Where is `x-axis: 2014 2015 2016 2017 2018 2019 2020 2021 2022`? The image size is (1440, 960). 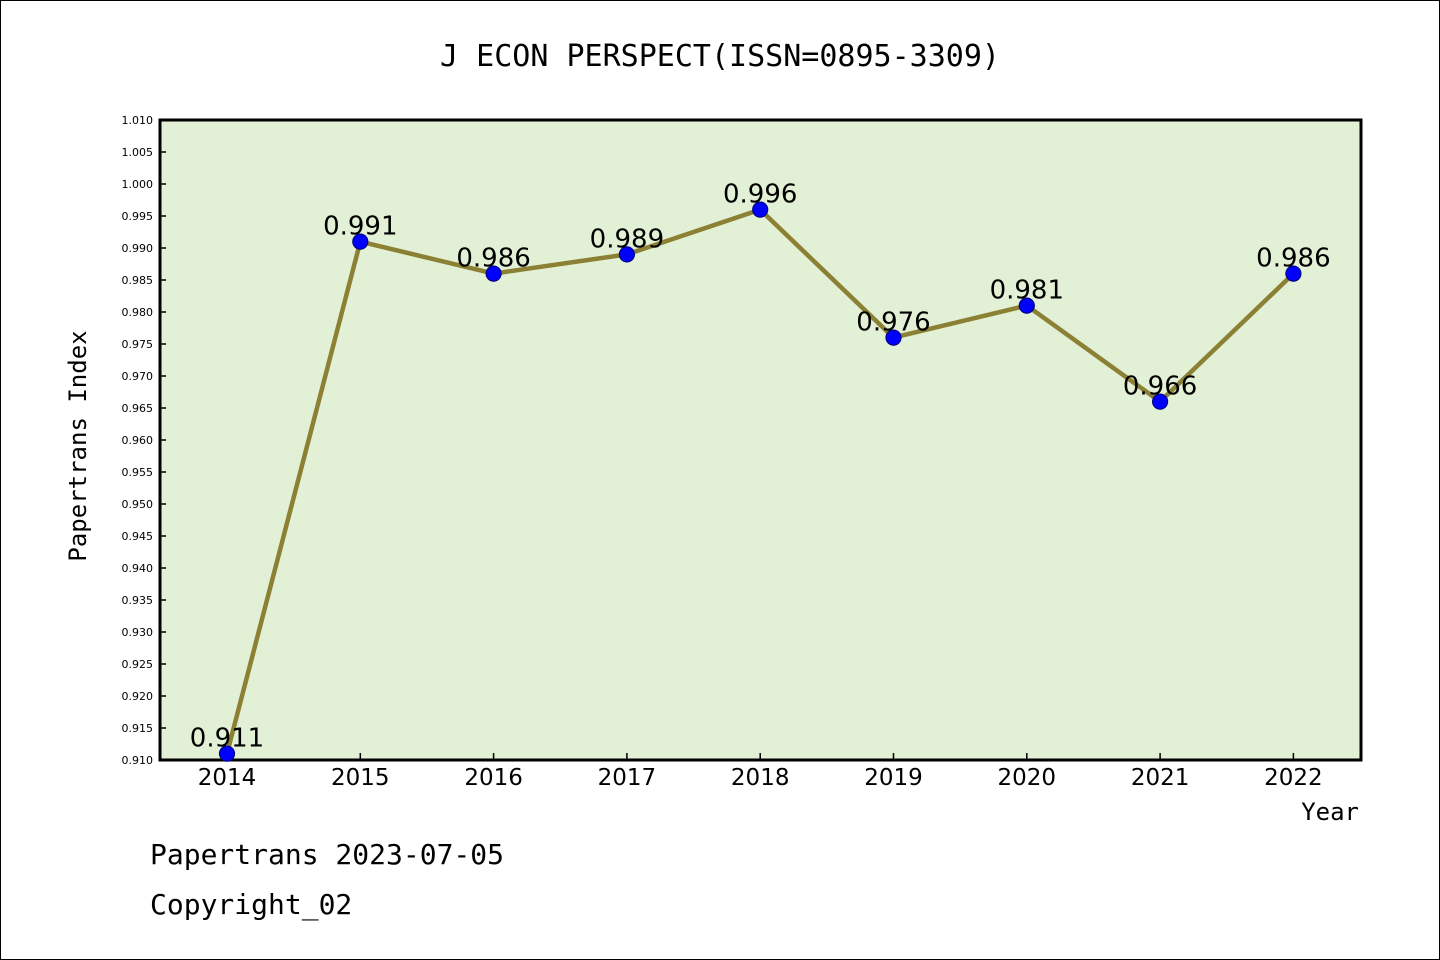 x-axis: 2014 2015 2016 2017 2018 2019 2020 2021 2022 is located at coordinates (760, 772).